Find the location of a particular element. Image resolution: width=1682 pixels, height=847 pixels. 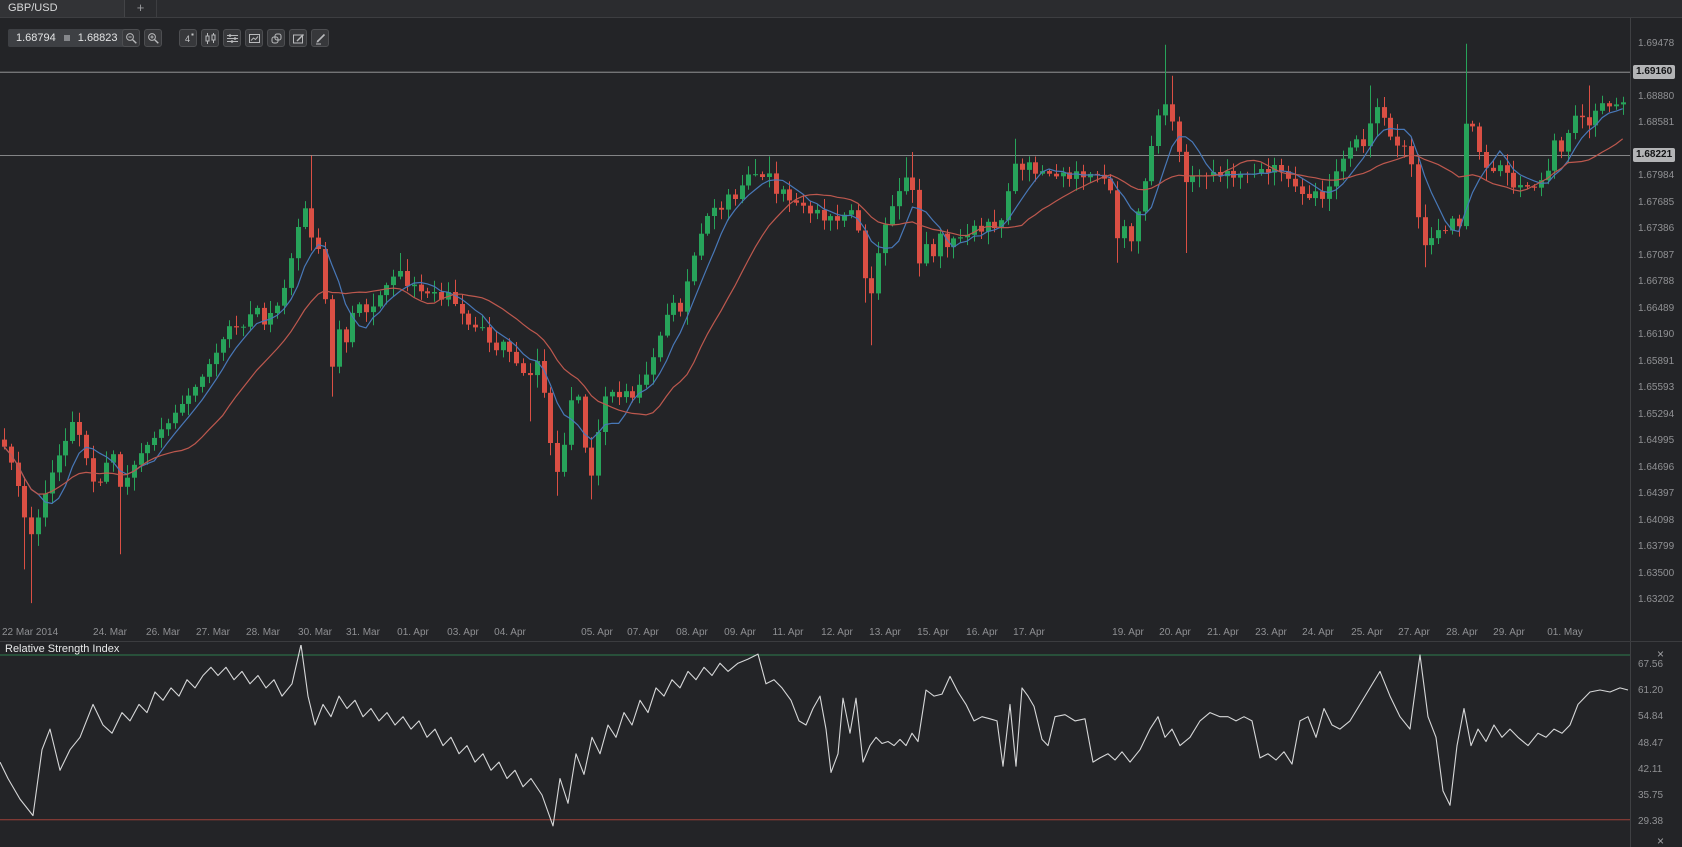

spread-marker-icon is located at coordinates (66, 38).